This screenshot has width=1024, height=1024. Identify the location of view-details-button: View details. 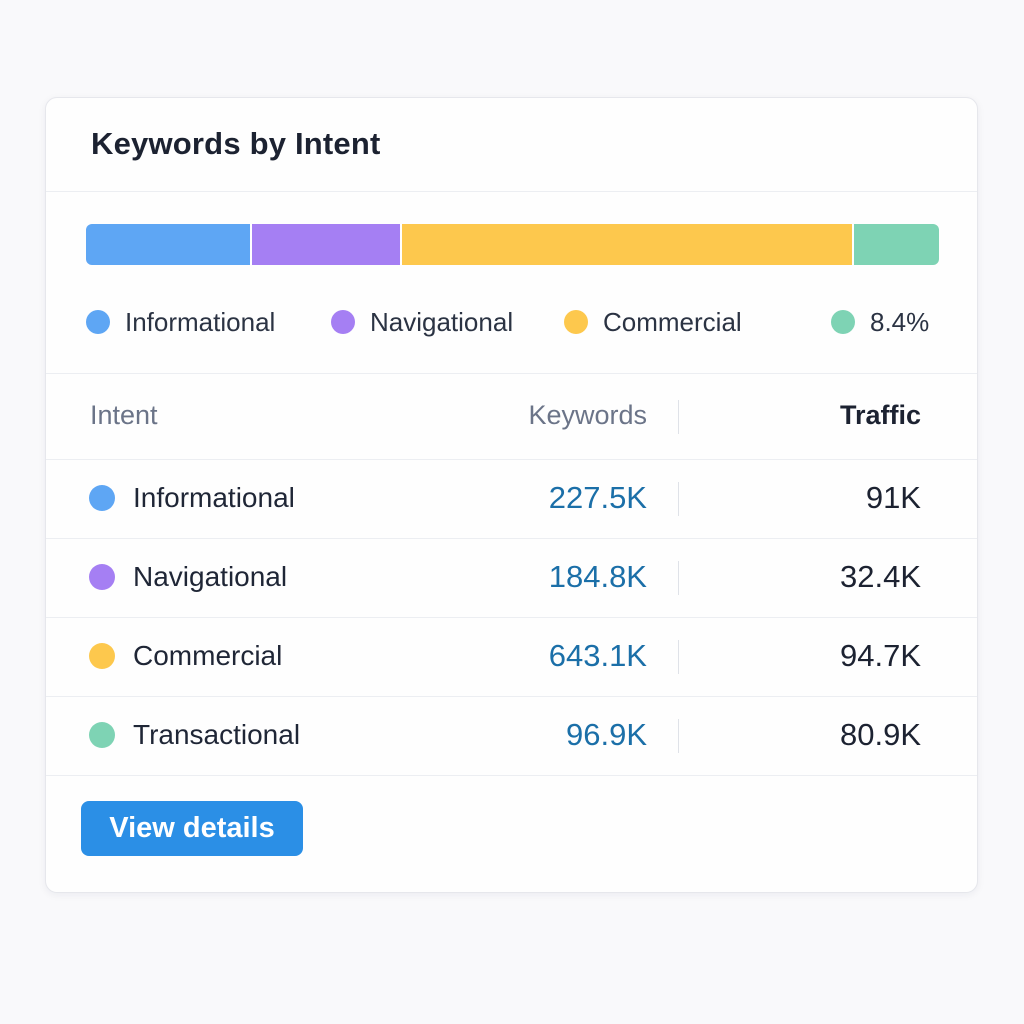
(192, 828).